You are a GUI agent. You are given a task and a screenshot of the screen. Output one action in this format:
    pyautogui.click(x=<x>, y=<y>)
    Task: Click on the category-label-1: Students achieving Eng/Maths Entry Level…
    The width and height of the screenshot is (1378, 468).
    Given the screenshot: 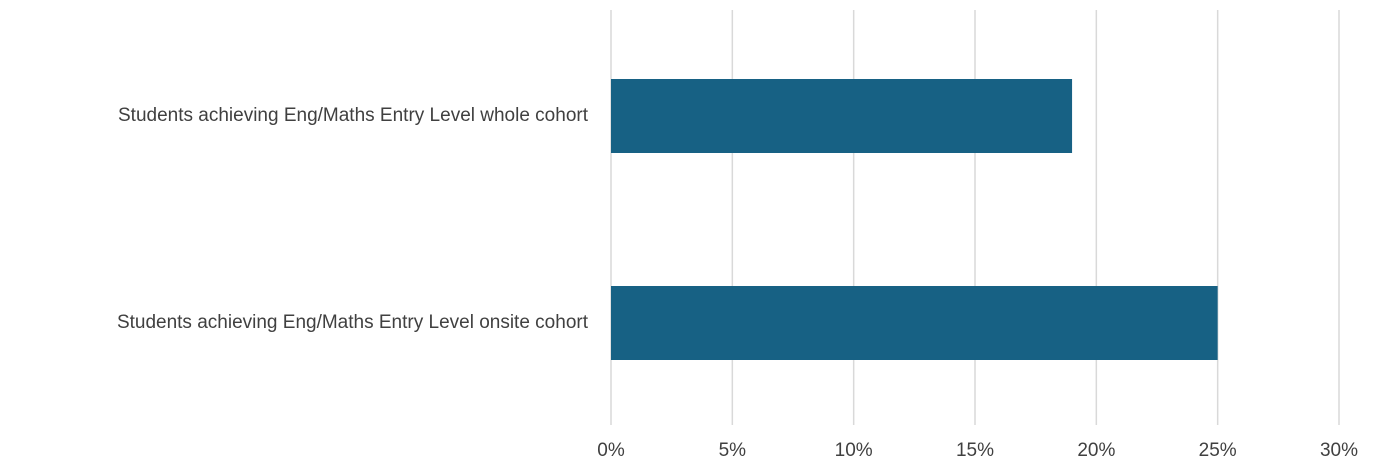 What is the action you would take?
    pyautogui.click(x=353, y=322)
    